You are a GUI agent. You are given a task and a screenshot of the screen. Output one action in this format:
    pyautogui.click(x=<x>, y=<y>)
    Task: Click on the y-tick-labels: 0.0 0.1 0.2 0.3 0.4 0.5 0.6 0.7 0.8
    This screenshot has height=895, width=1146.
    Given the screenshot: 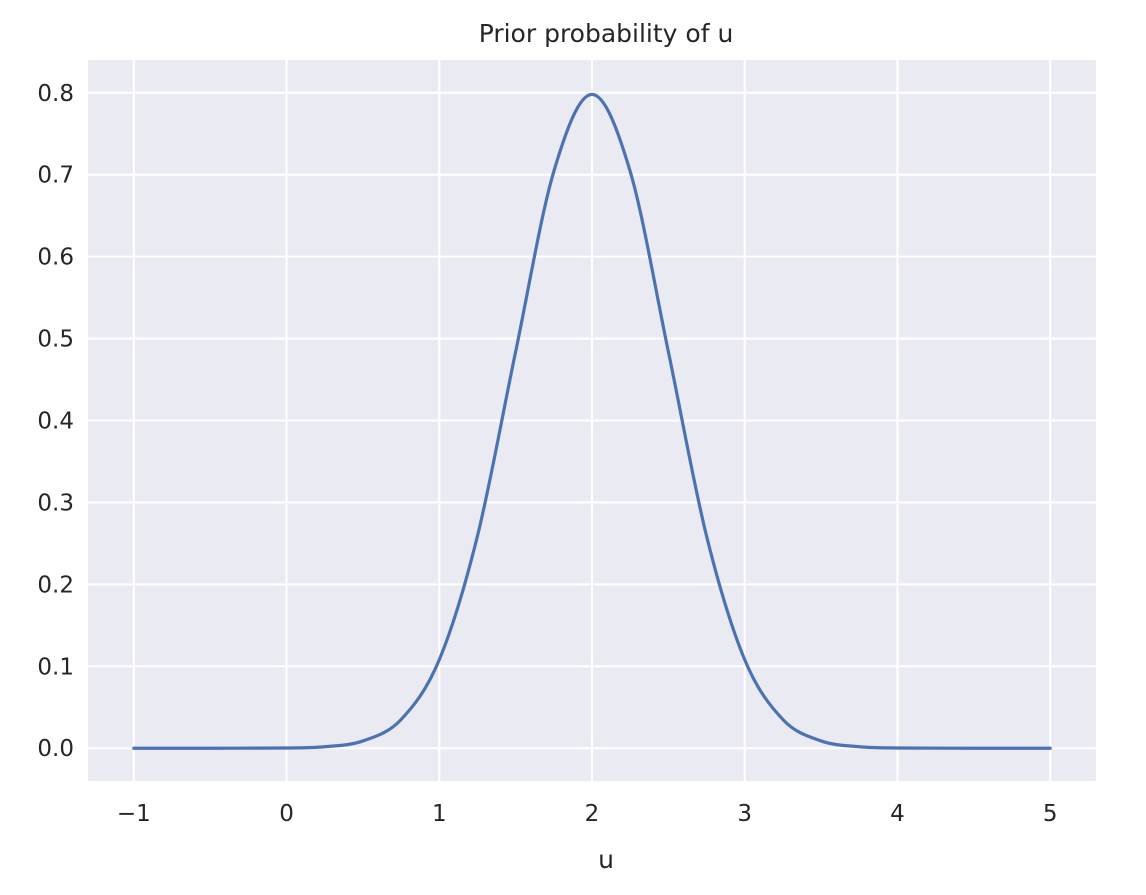 What is the action you would take?
    pyautogui.click(x=55, y=421)
    